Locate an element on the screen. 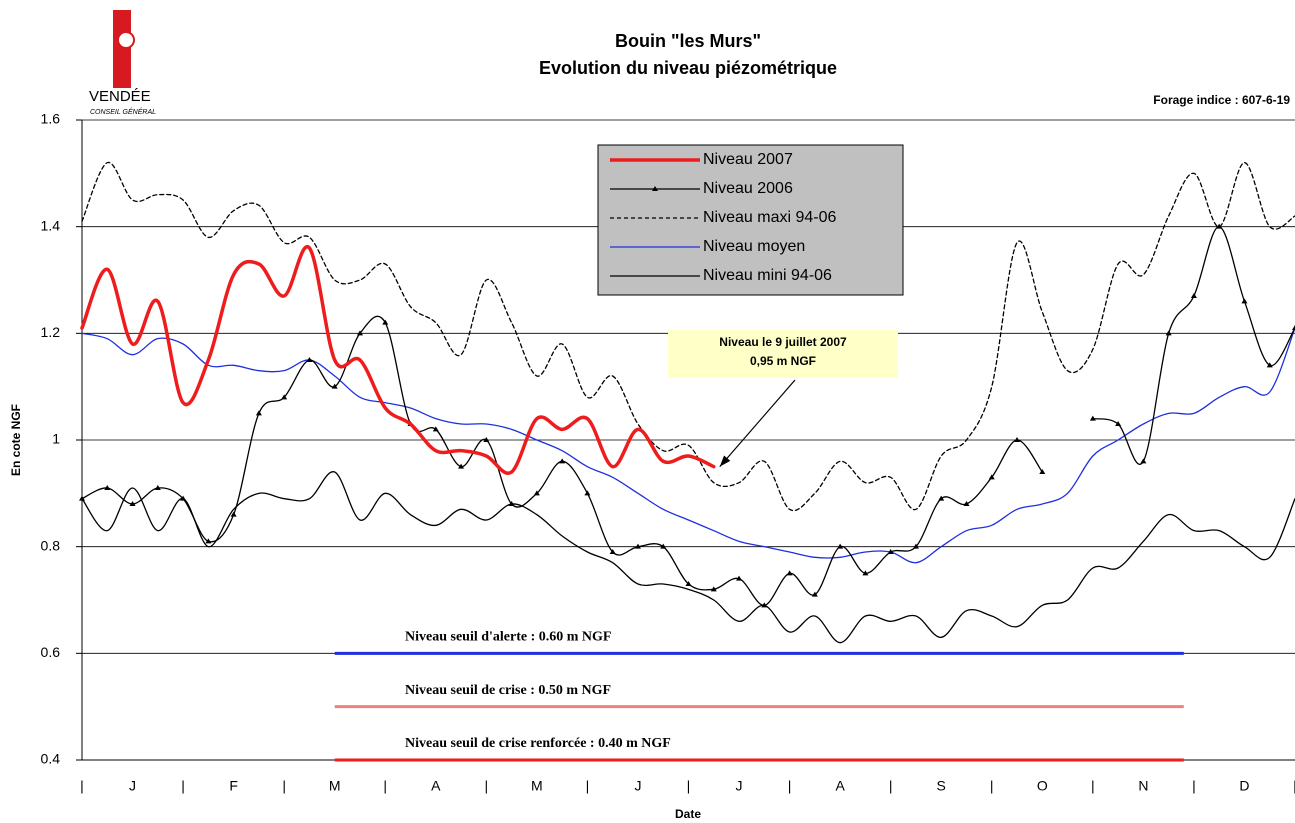  logo: VENDÉE CONSEIL GÉNÉRAL is located at coordinates (122, 63).